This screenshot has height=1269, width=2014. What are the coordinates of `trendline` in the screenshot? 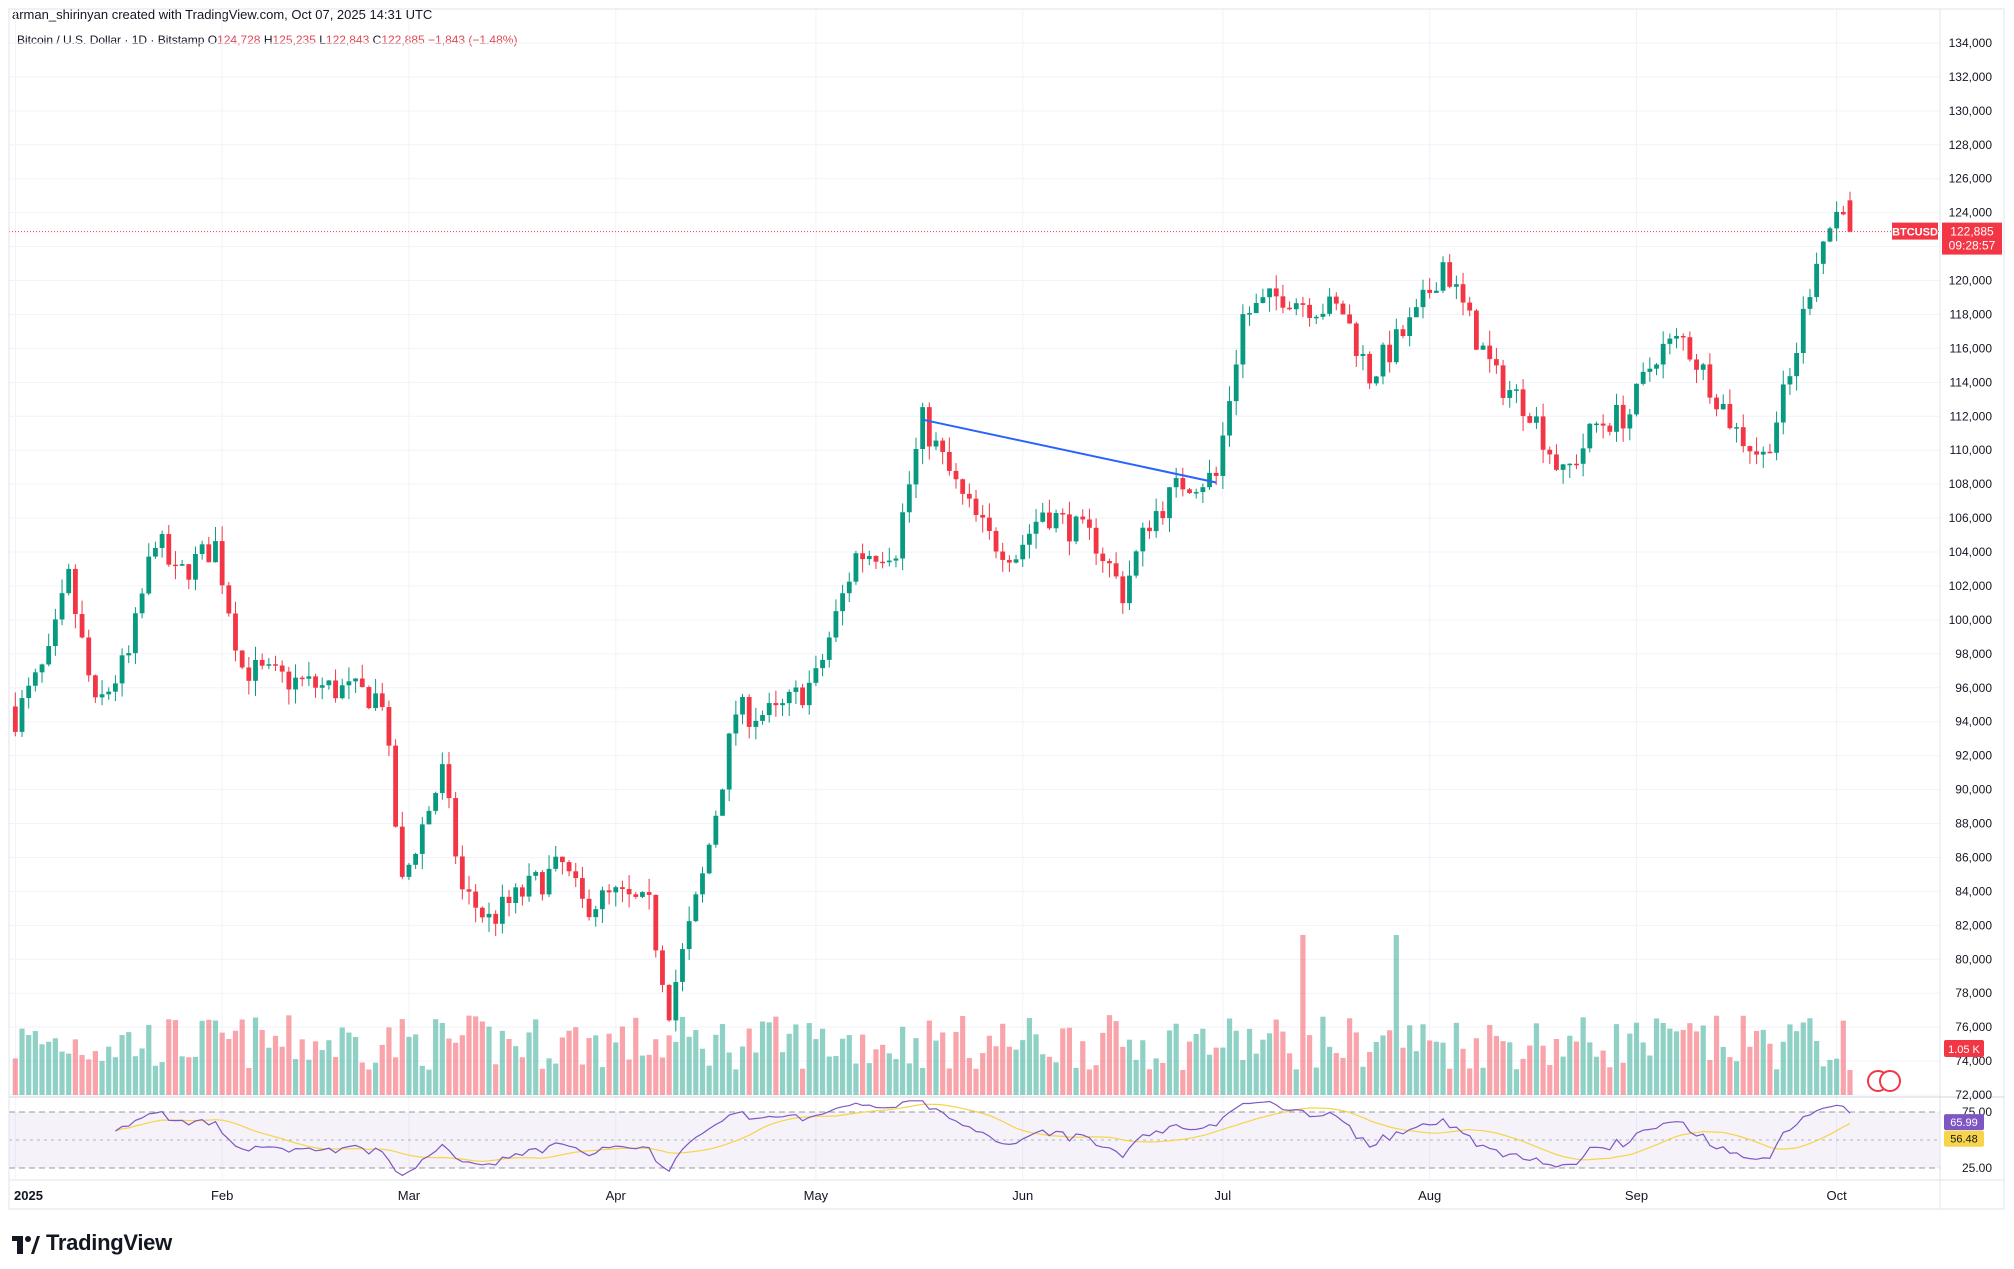 It's located at (1069, 451).